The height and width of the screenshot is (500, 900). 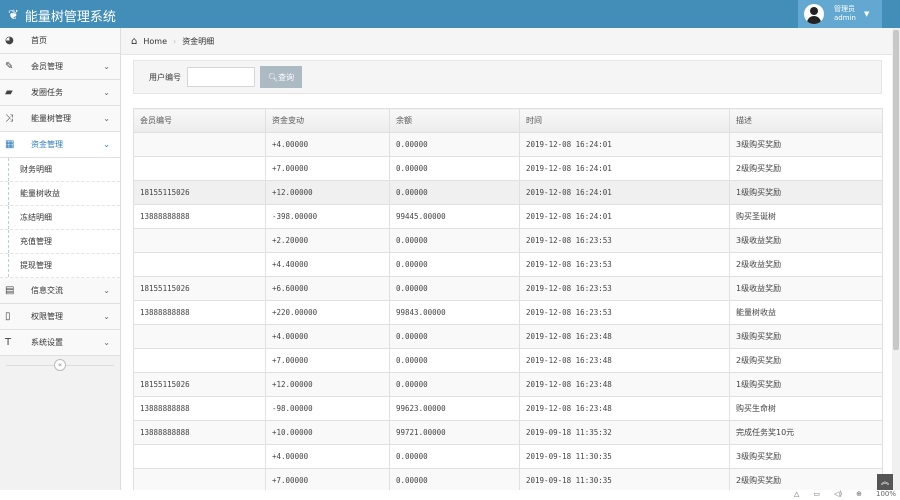 I want to click on sidebar-item: ▦ 资金管理 ⌄, so click(x=60, y=145).